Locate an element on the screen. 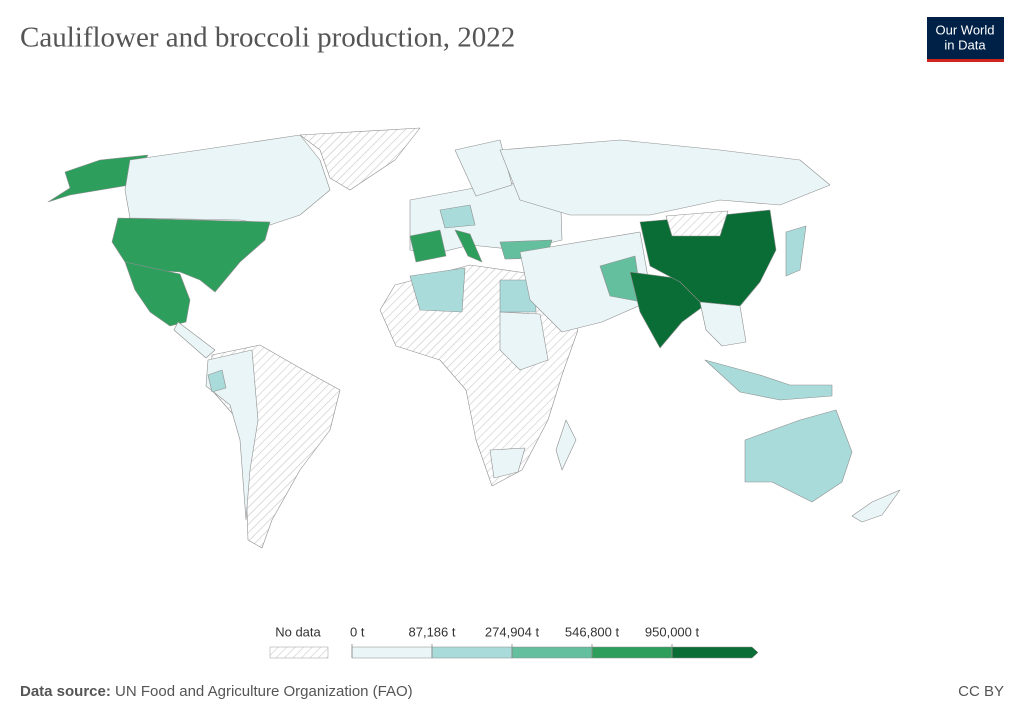  legend-tick-label: 950,000 t is located at coordinates (672, 631).